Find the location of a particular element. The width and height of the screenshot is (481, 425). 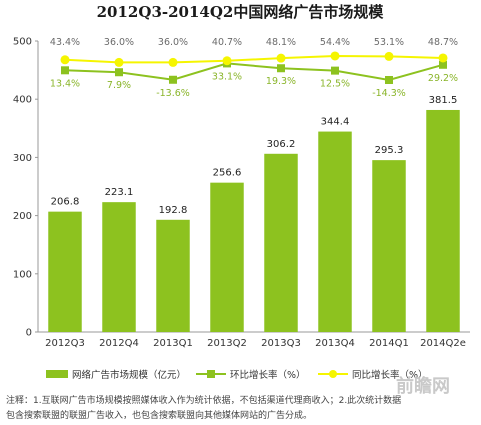

legend-qoq-marker is located at coordinates (211, 374).